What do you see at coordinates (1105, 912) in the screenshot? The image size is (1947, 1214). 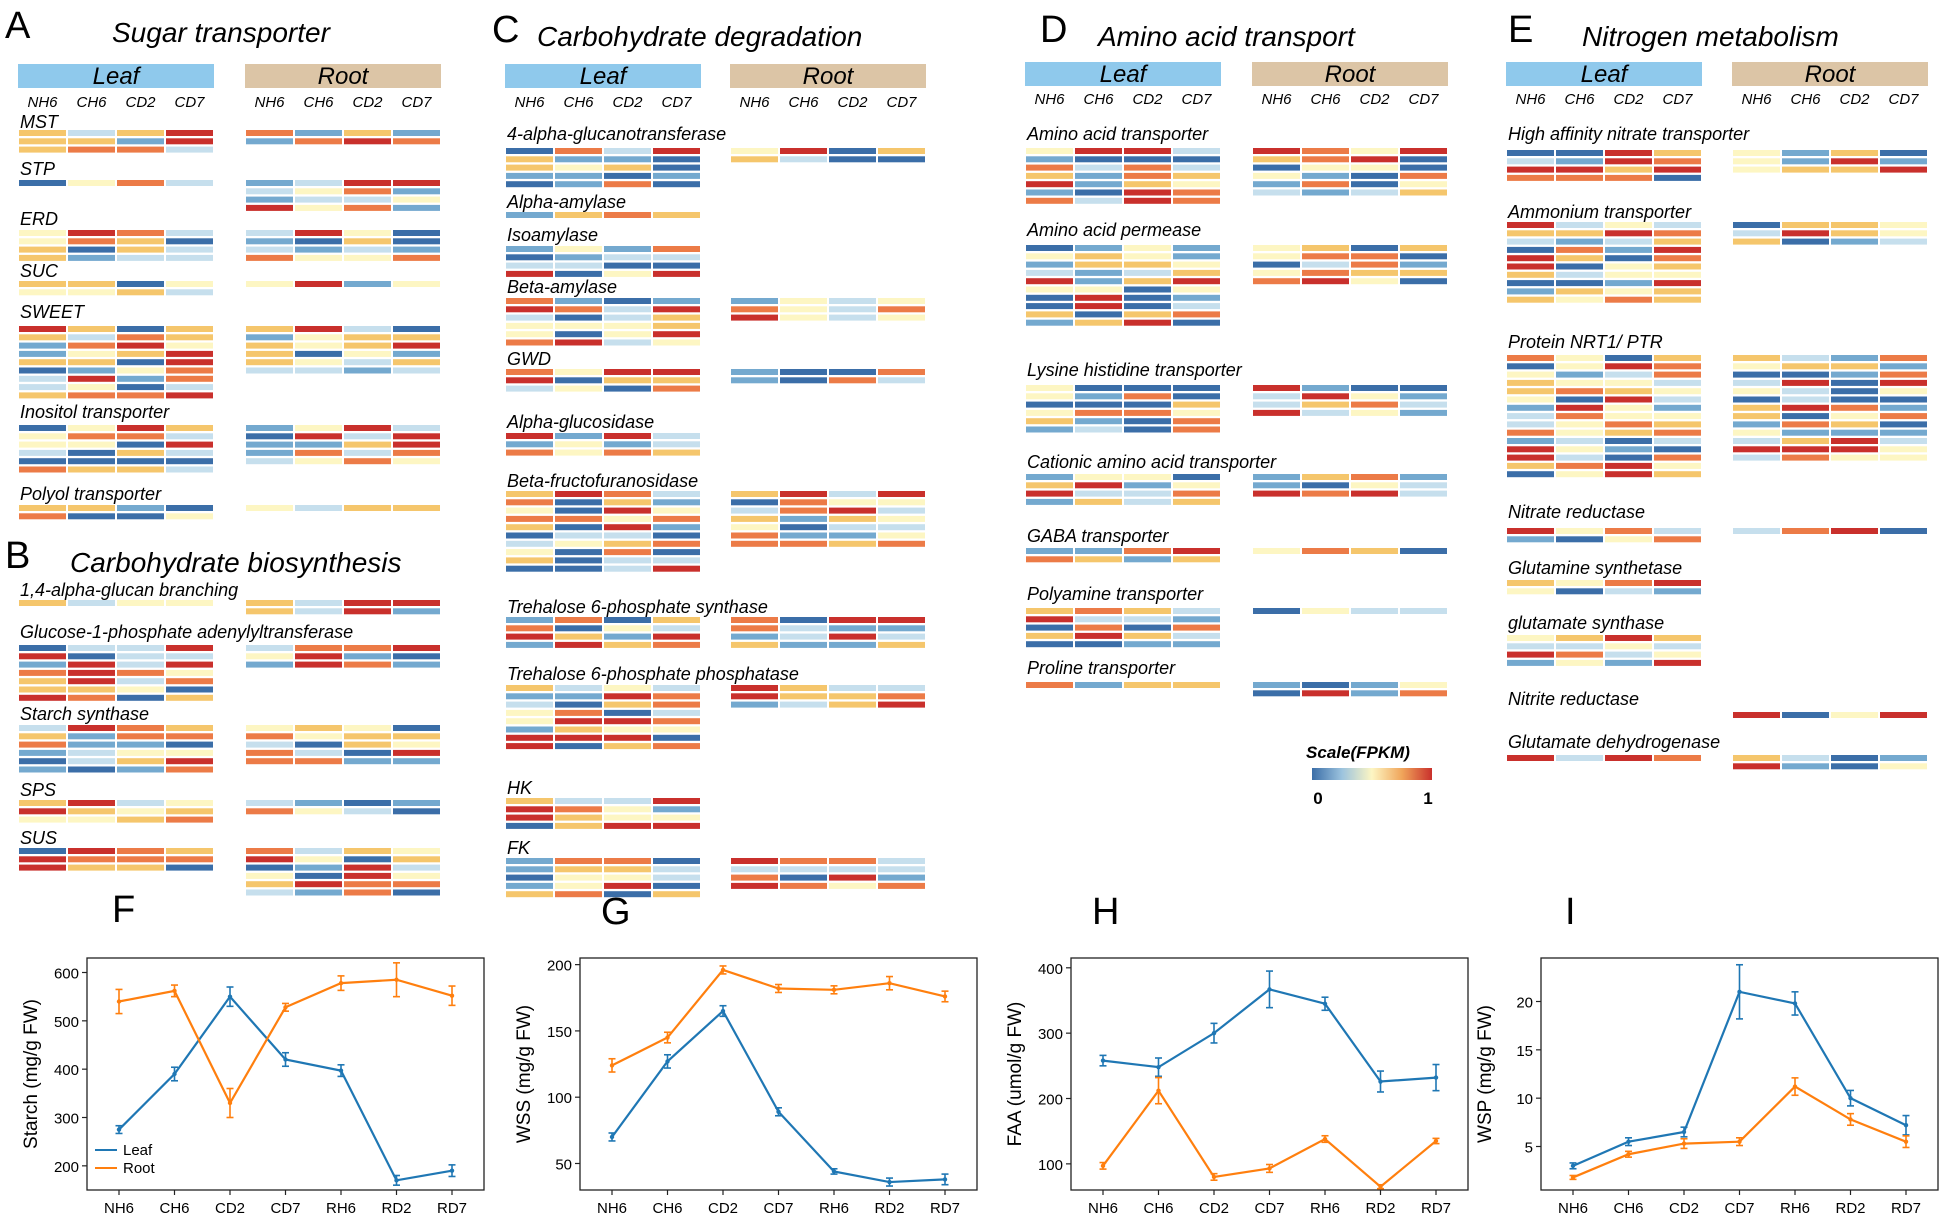 I see `chart-letter: H` at bounding box center [1105, 912].